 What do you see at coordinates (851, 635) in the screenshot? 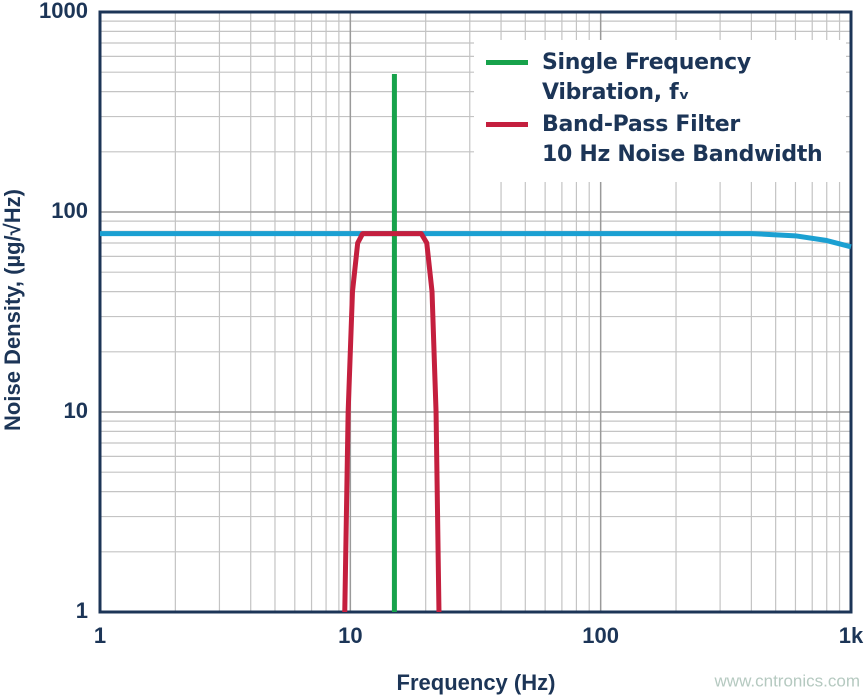
I see `x-tick-label: 1k` at bounding box center [851, 635].